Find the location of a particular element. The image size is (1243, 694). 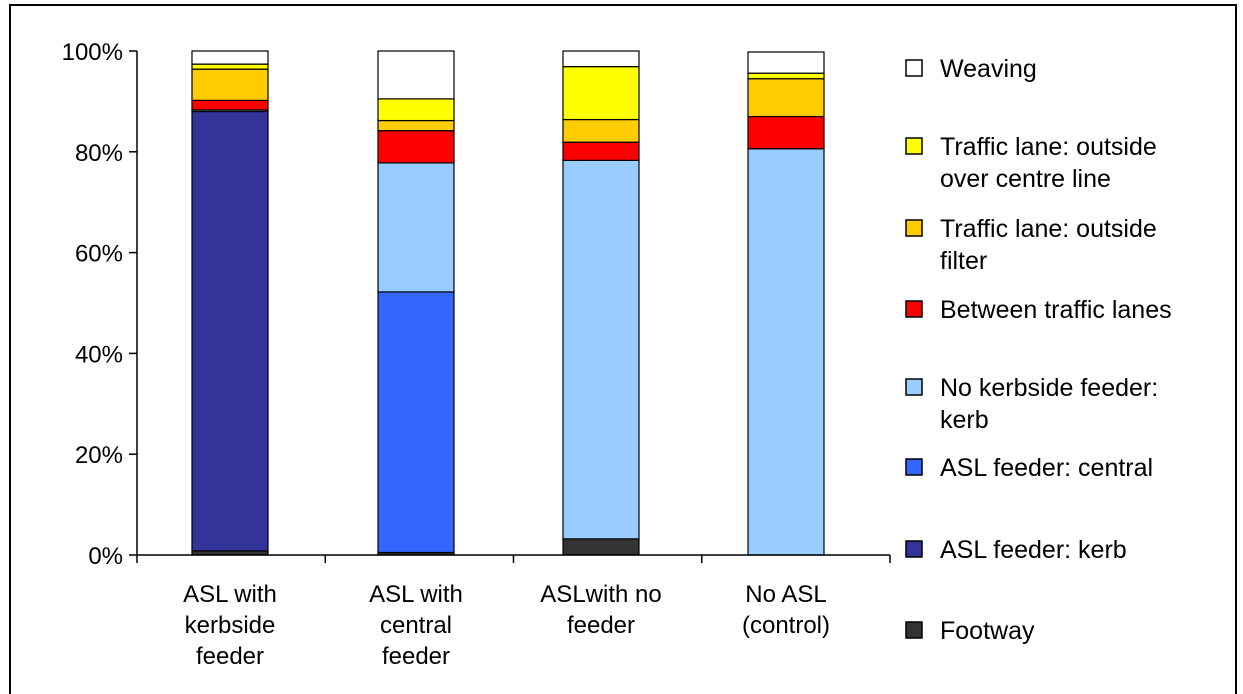

legend-label: Traffic lane: outside filter is located at coordinates (1048, 245).